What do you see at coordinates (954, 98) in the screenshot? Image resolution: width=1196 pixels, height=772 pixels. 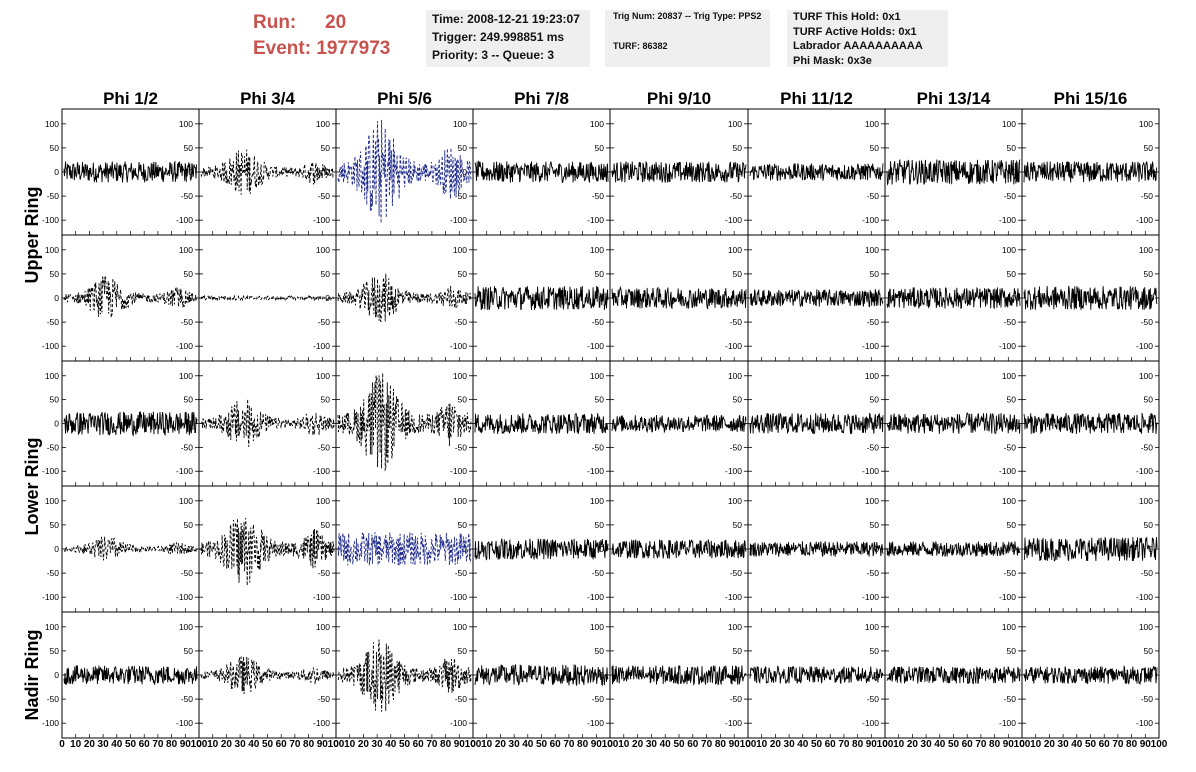 I see `column-header-7: Phi 13/14` at bounding box center [954, 98].